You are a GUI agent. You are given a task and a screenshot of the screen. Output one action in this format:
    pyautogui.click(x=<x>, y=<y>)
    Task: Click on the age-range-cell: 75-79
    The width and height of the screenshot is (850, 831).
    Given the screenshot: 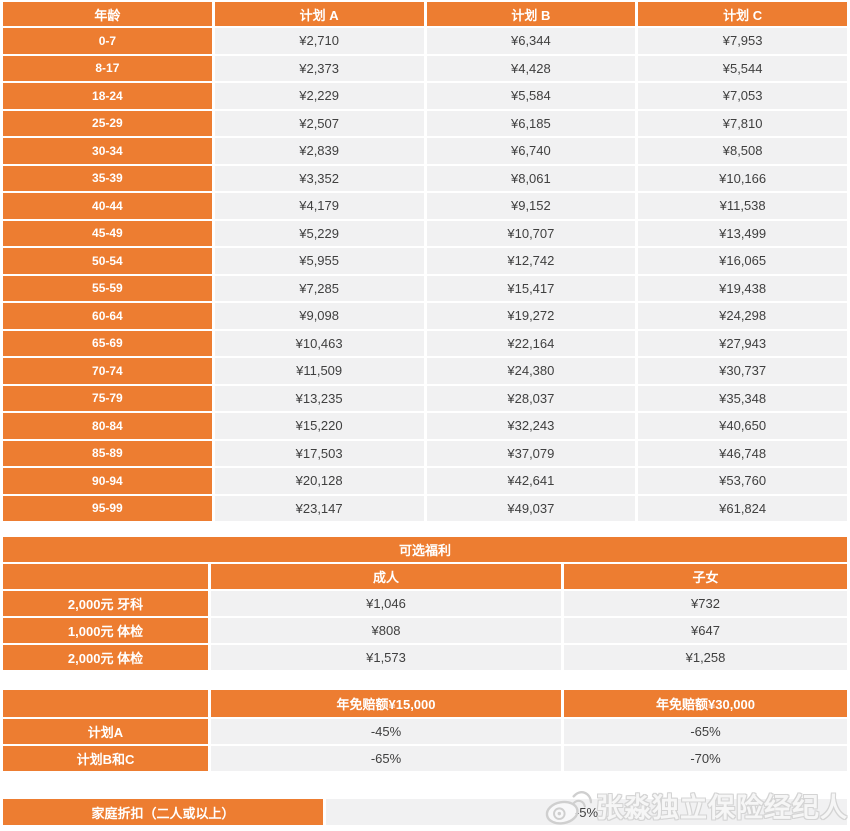 What is the action you would take?
    pyautogui.click(x=107, y=398)
    